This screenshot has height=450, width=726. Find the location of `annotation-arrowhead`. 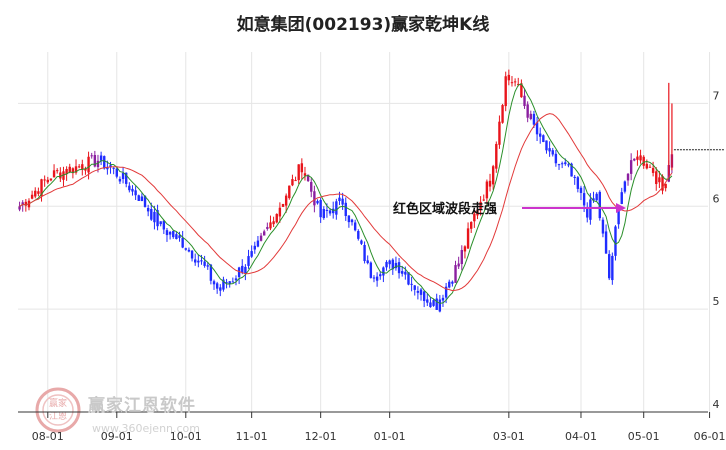

annotation-arrowhead is located at coordinates (621, 208).